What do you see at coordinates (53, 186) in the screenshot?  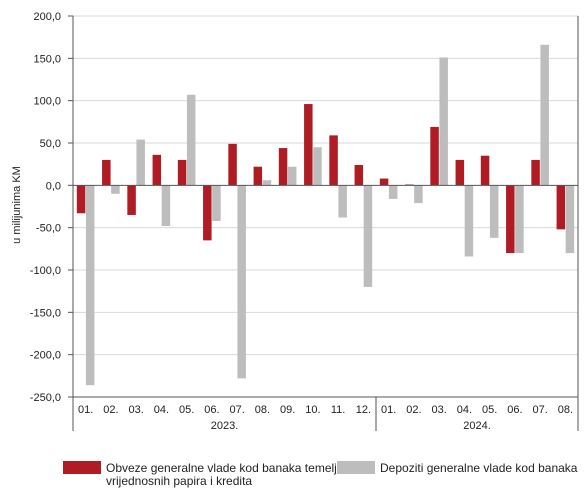 I see `y-tick-label: 0,0` at bounding box center [53, 186].